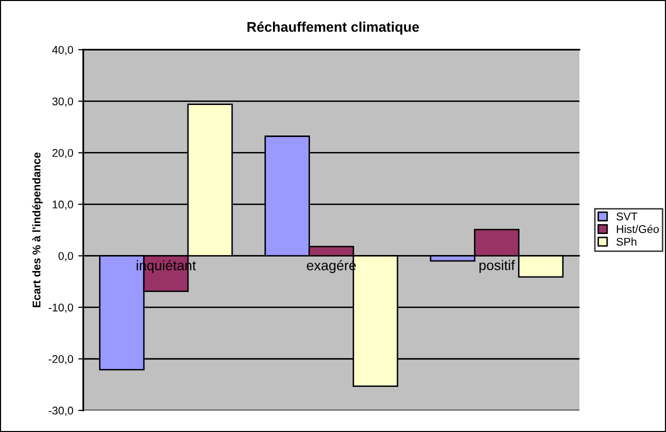  Describe the element at coordinates (61, 411) in the screenshot. I see `y-tick-label: -30,0` at that location.